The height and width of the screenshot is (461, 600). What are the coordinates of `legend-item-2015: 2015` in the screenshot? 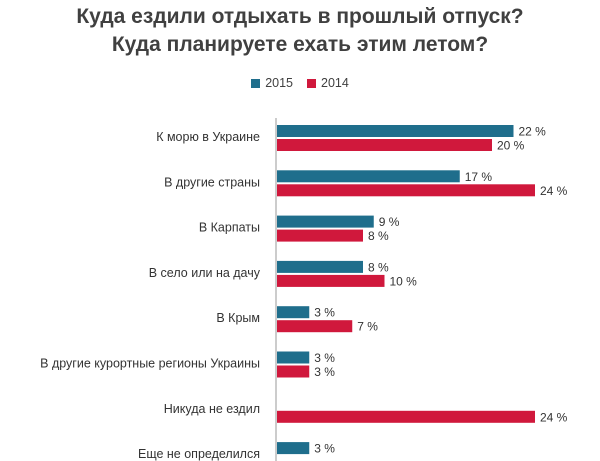 It's located at (272, 83).